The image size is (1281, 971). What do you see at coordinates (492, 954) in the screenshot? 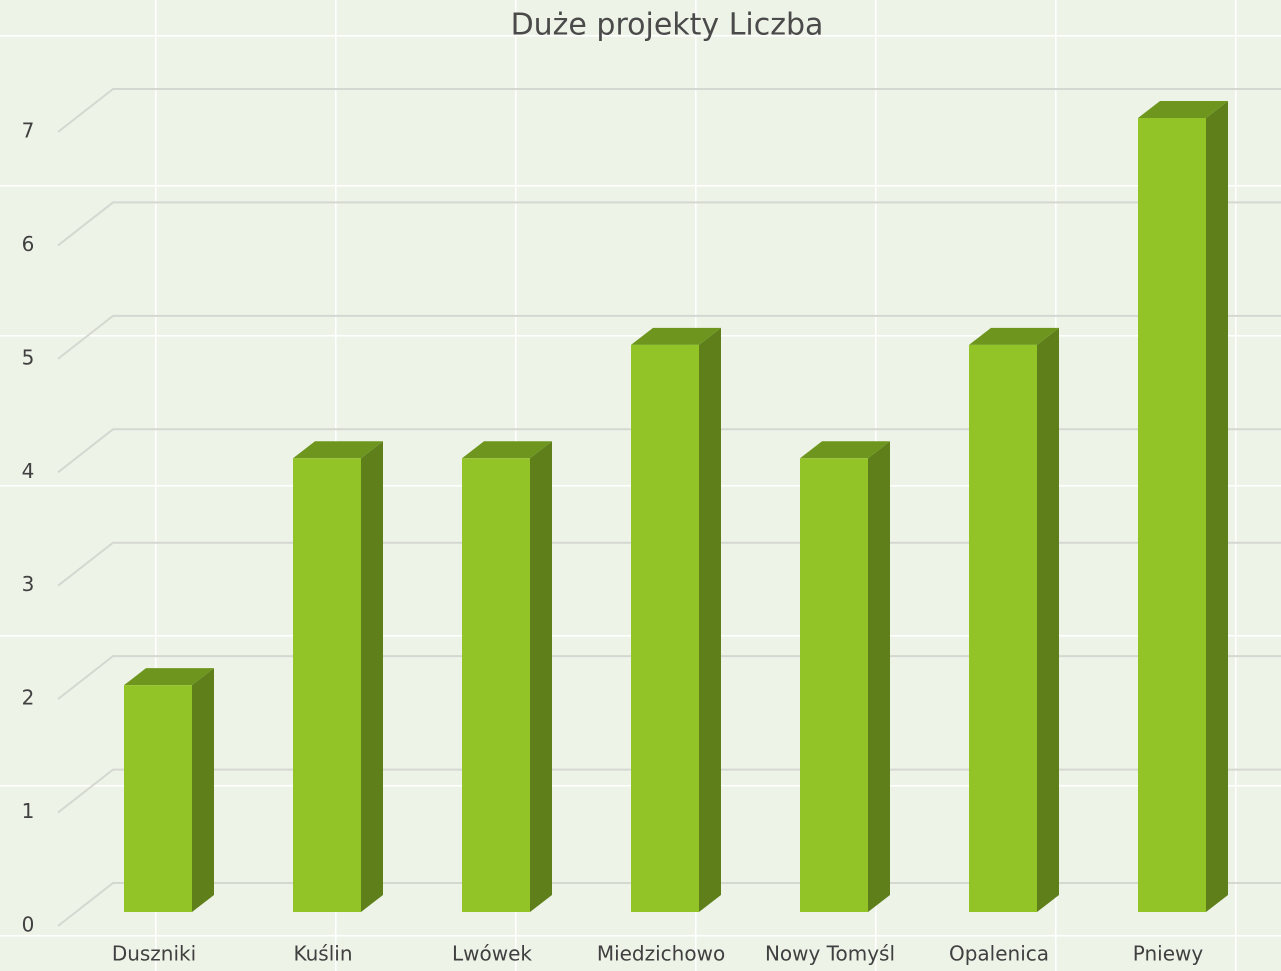
I see `x-tick-label: Lwówek` at bounding box center [492, 954].